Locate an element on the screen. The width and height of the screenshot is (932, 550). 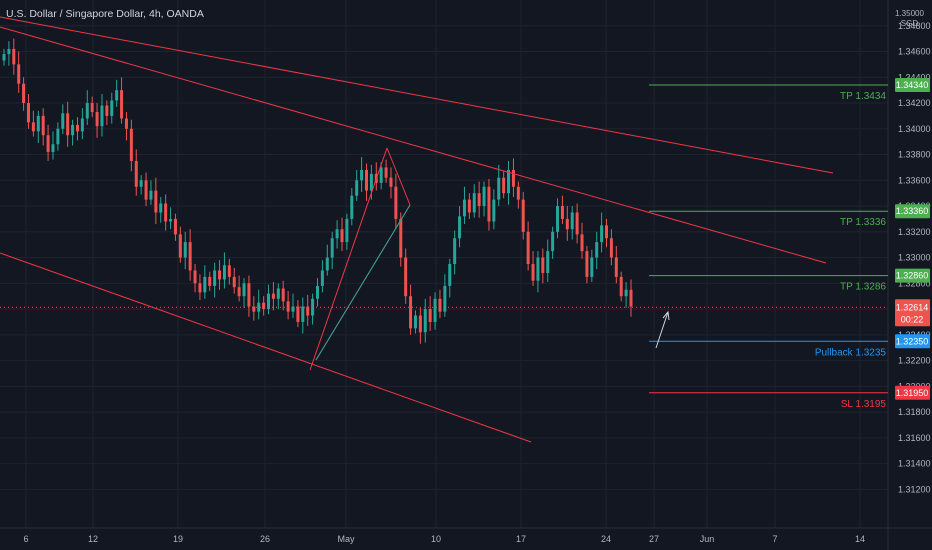
y-tick-label: 1.31200 is located at coordinates (914, 489).